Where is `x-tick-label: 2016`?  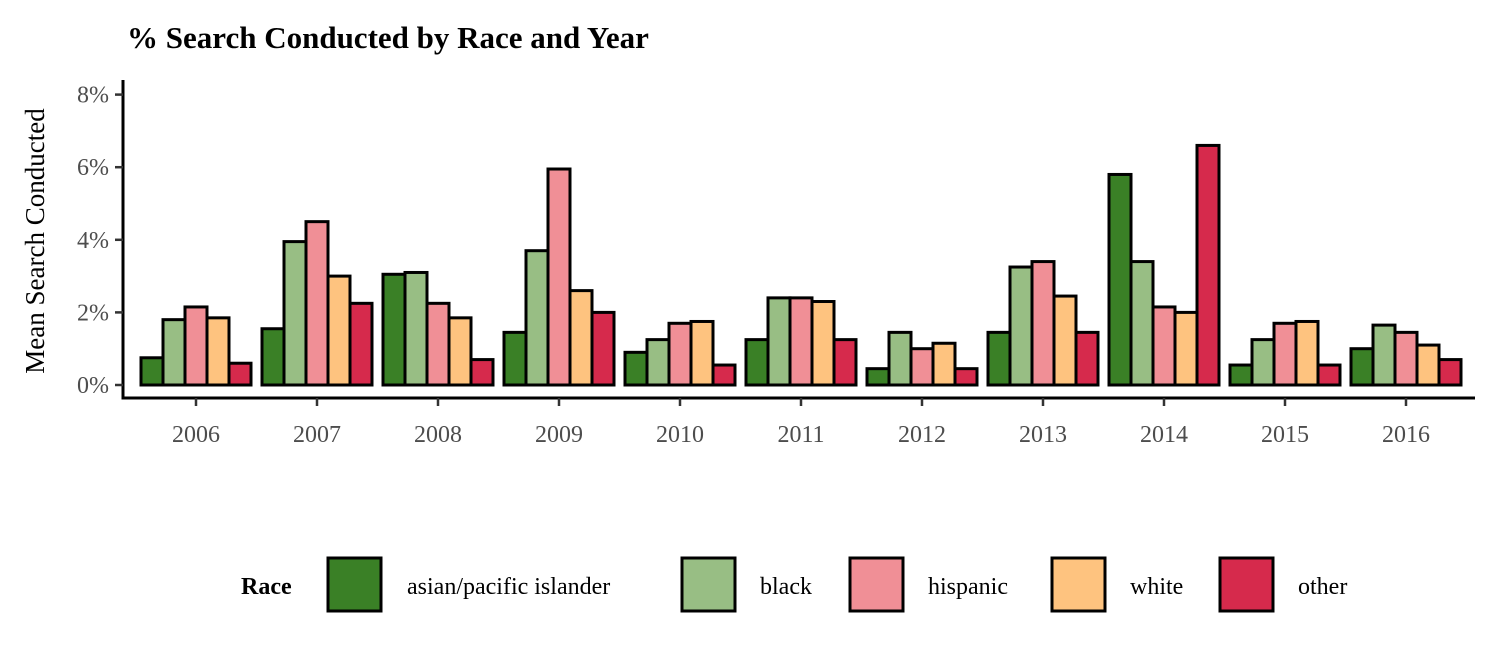 x-tick-label: 2016 is located at coordinates (1406, 435).